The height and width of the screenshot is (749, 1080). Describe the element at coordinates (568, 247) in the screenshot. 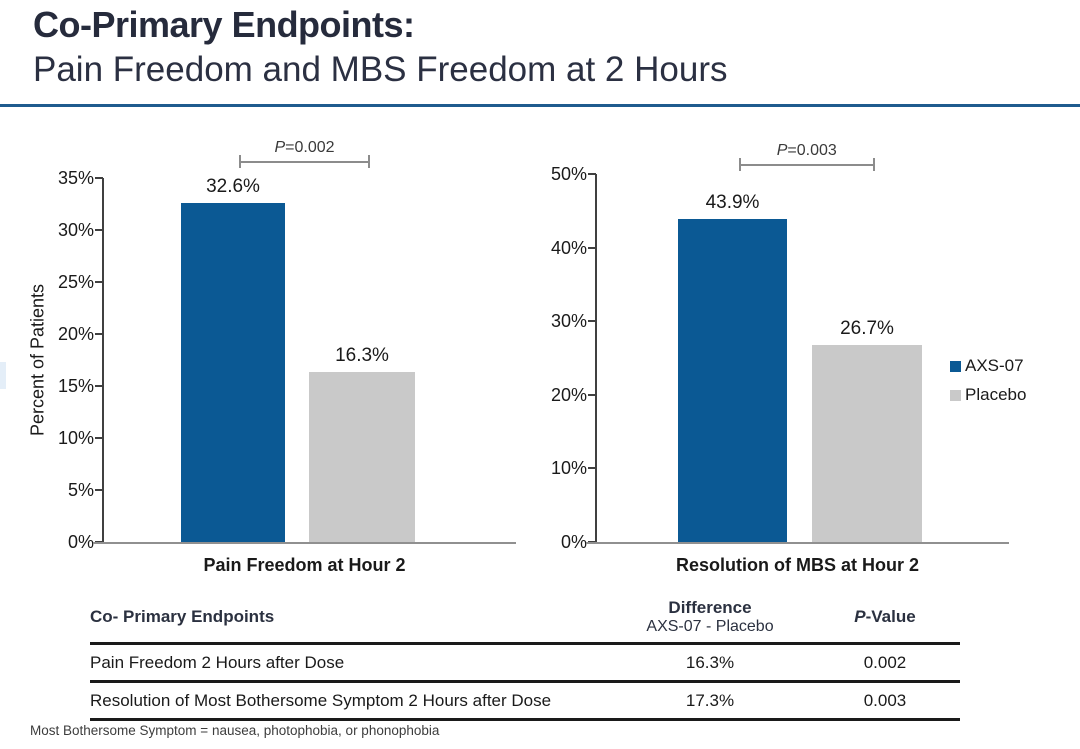

I see `y-tick-label: 40%` at that location.